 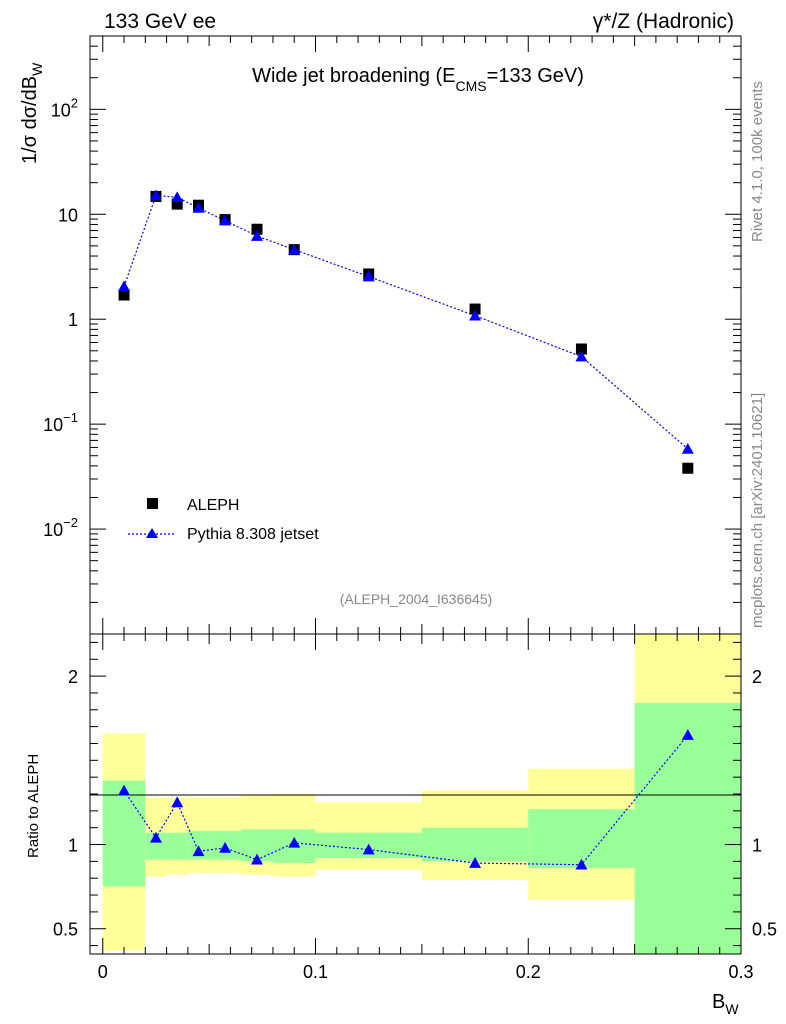 What do you see at coordinates (471, 86) in the screenshot?
I see `chart-title-sub: CMS` at bounding box center [471, 86].